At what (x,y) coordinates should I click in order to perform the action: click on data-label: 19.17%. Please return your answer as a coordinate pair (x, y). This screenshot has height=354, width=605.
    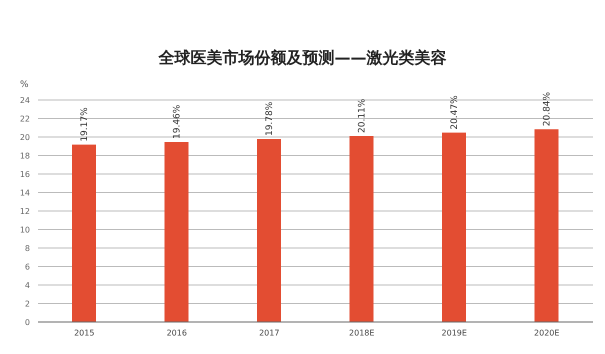
    Looking at the image, I should click on (85, 124).